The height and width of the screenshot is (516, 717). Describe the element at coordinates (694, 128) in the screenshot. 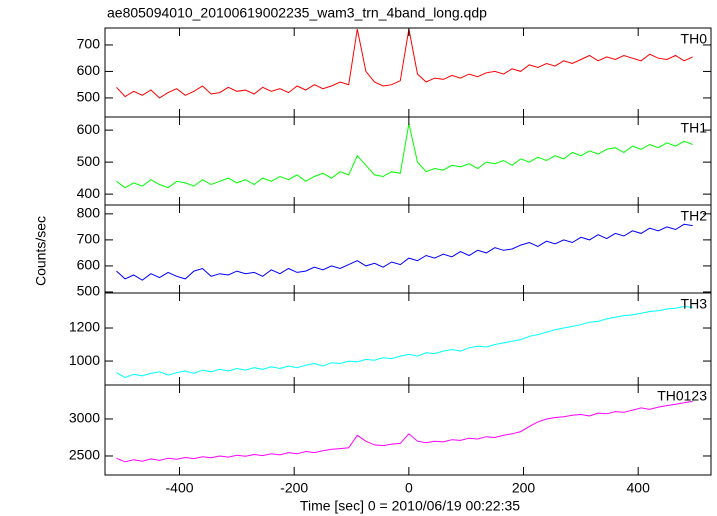

I see `series-label: TH1` at that location.